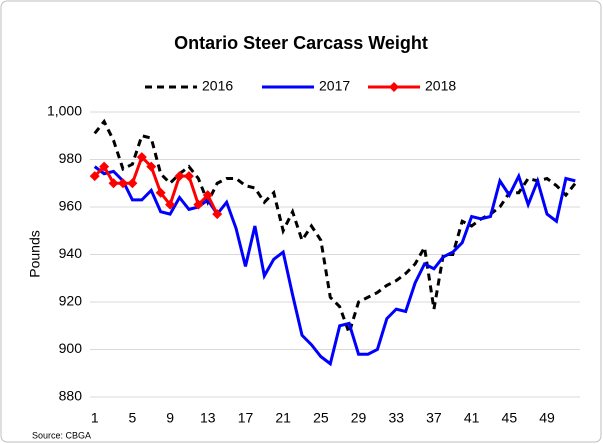  Describe the element at coordinates (510, 418) in the screenshot. I see `x-tick-label: 45` at that location.